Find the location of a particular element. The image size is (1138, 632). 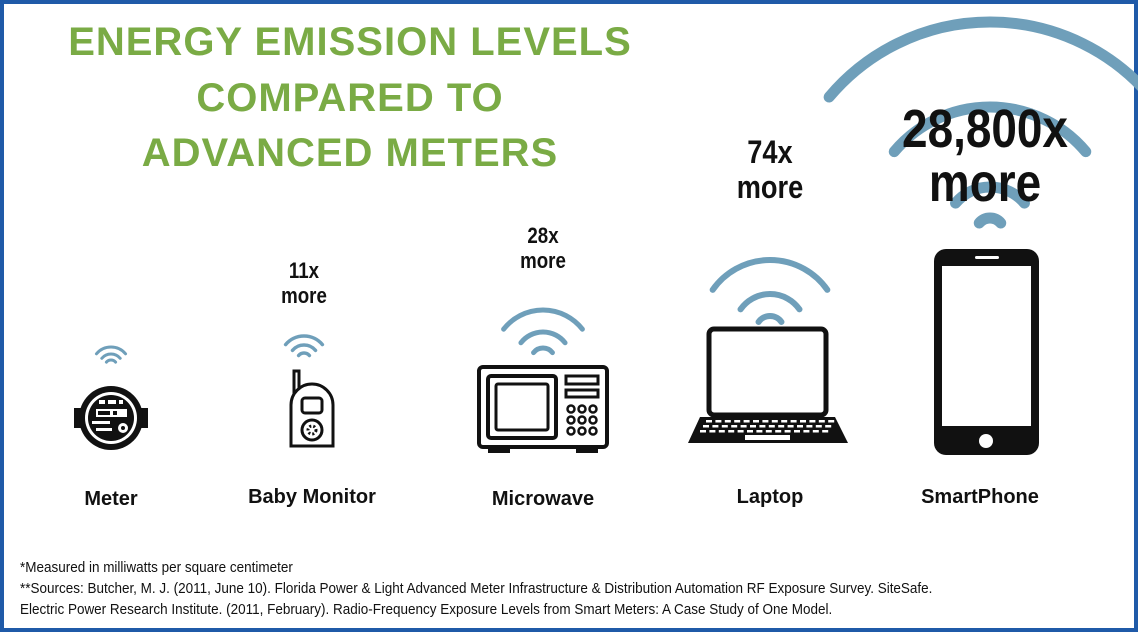

baby-monitor-multiplier: 11x more is located at coordinates (304, 283).